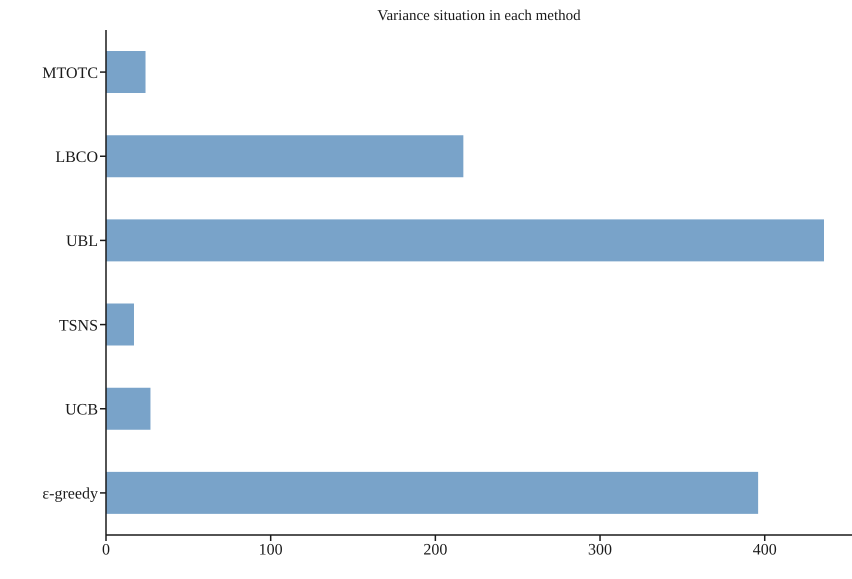 This screenshot has height=579, width=852. I want to click on y-tick-label: MTOTC, so click(70, 73).